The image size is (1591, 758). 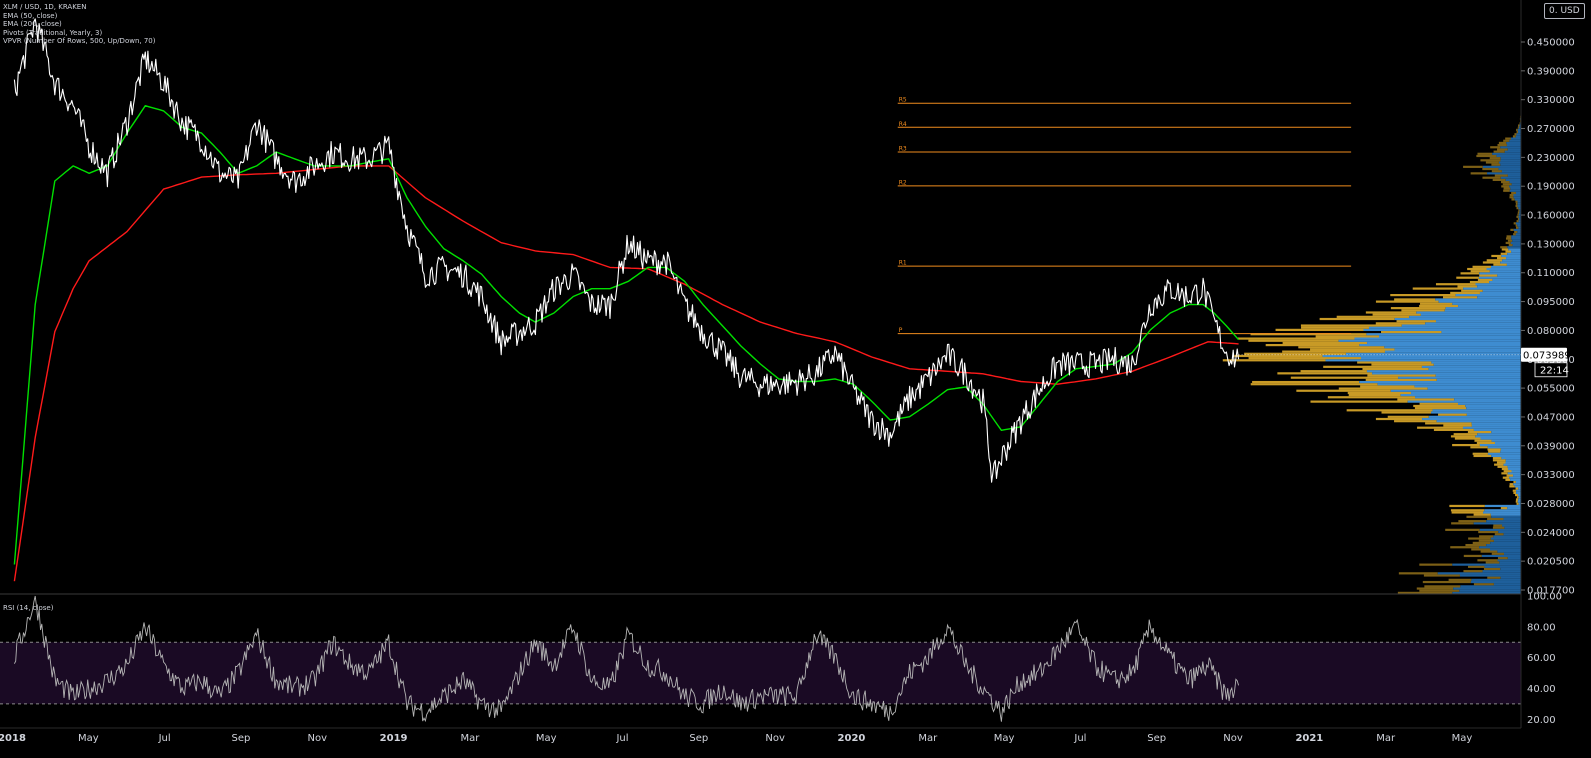 What do you see at coordinates (1541, 720) in the screenshot?
I see `rsi-tick-label: 20.00` at bounding box center [1541, 720].